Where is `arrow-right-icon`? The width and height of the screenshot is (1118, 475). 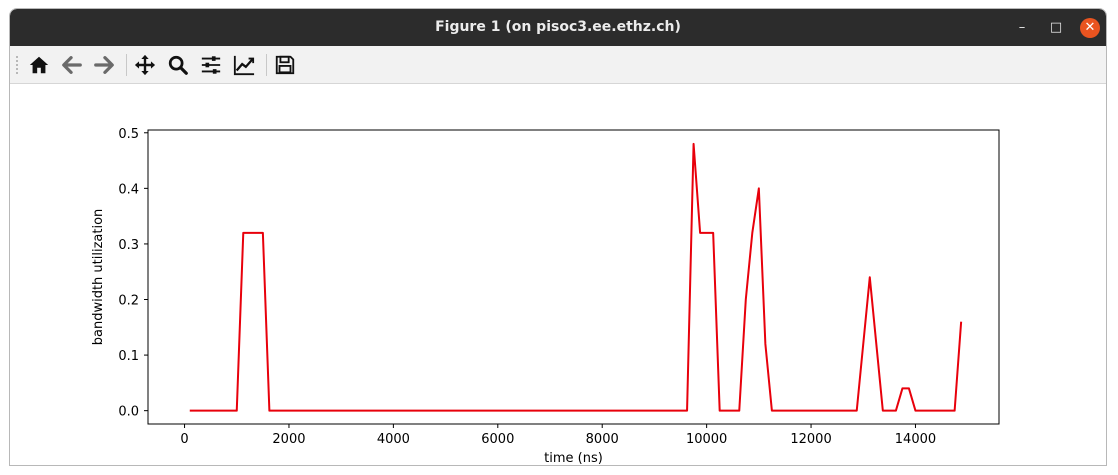 arrow-right-icon is located at coordinates (104, 65).